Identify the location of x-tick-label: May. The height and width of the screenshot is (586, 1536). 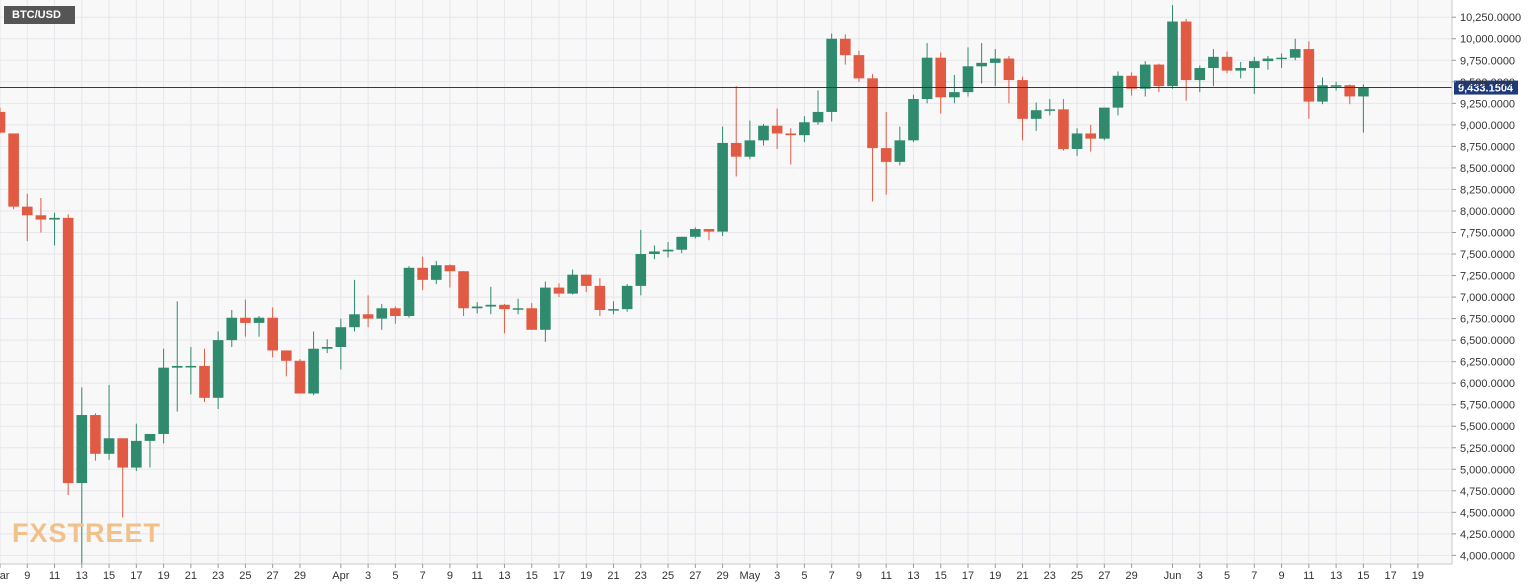
(749, 576).